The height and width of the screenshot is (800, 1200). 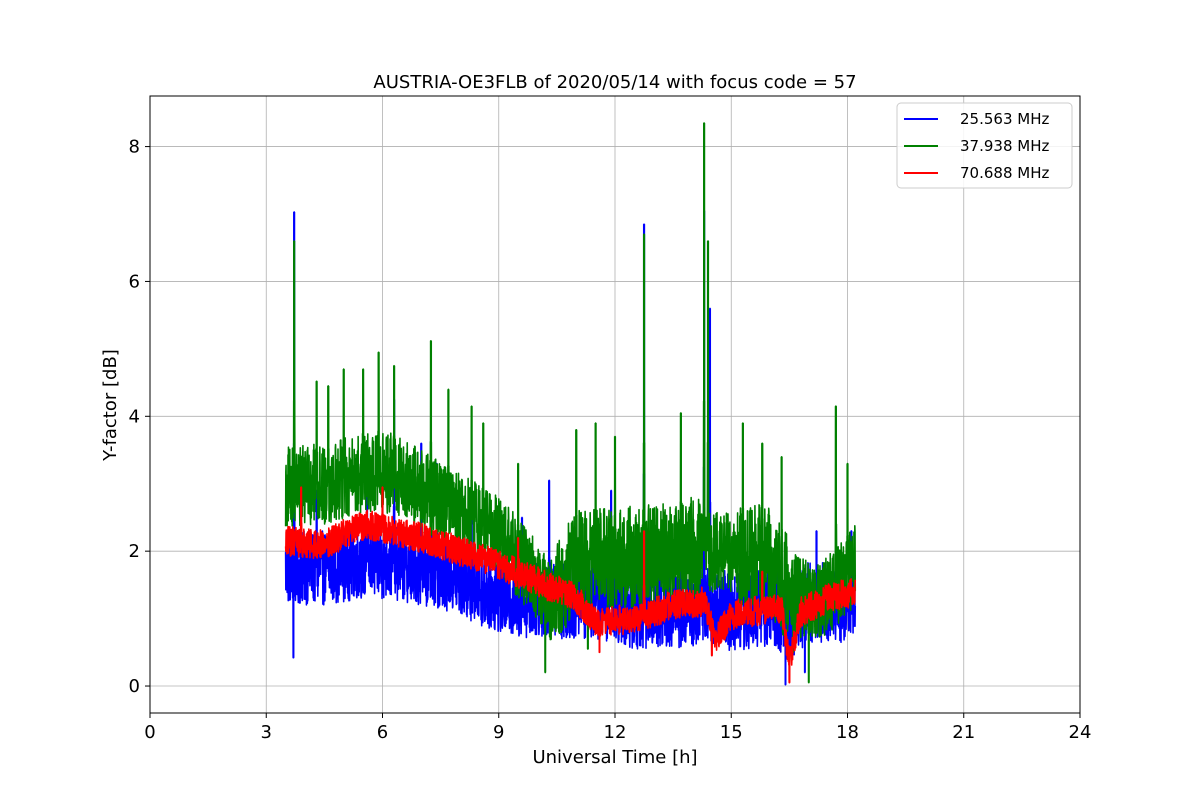 What do you see at coordinates (110, 405) in the screenshot?
I see `y-axis-label: Y-factor [dB]` at bounding box center [110, 405].